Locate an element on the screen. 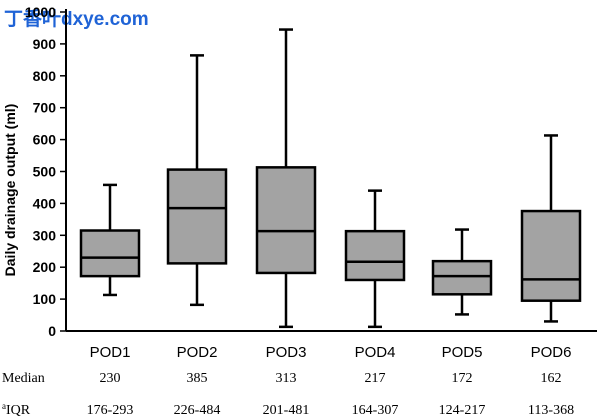 This screenshot has height=419, width=597. y-tick-label: 100 is located at coordinates (45, 299).